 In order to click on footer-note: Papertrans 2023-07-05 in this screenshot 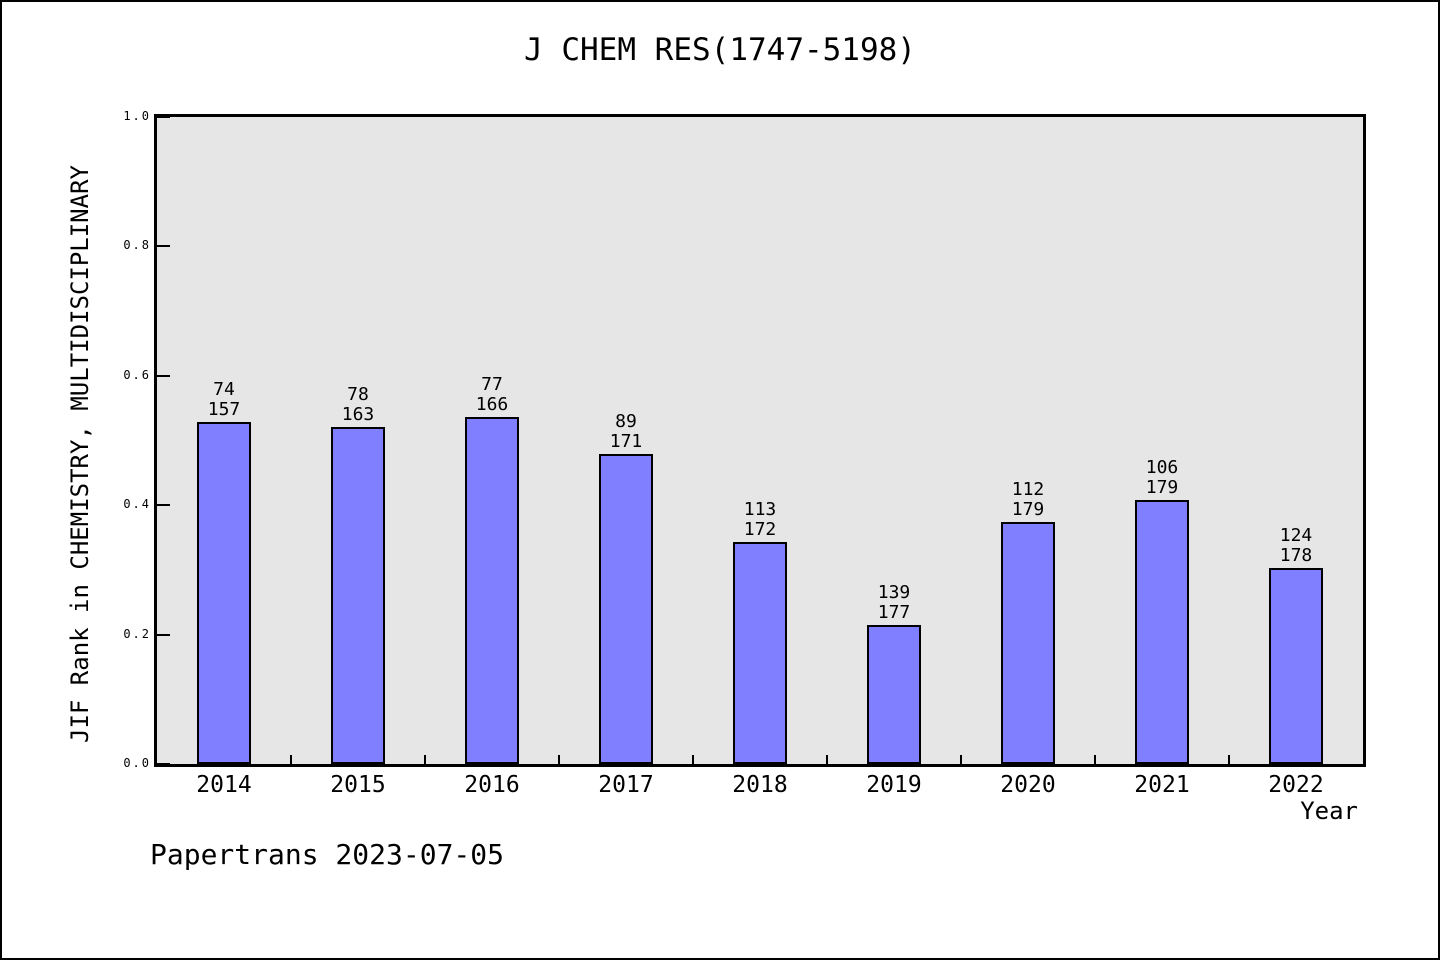, I will do `click(327, 854)`.